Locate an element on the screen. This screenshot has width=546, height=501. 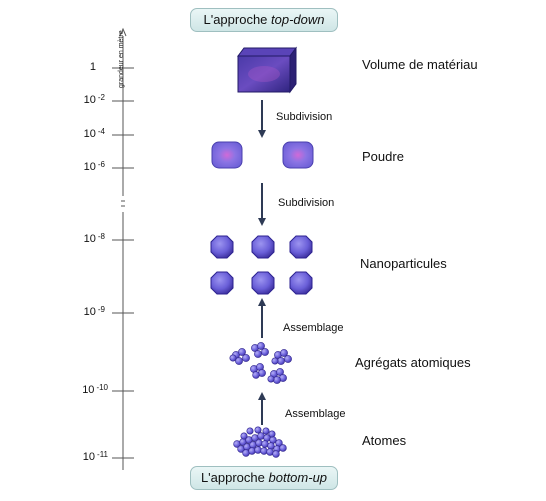
step-label-subdivision-1: Subdivision is located at coordinates (304, 117).